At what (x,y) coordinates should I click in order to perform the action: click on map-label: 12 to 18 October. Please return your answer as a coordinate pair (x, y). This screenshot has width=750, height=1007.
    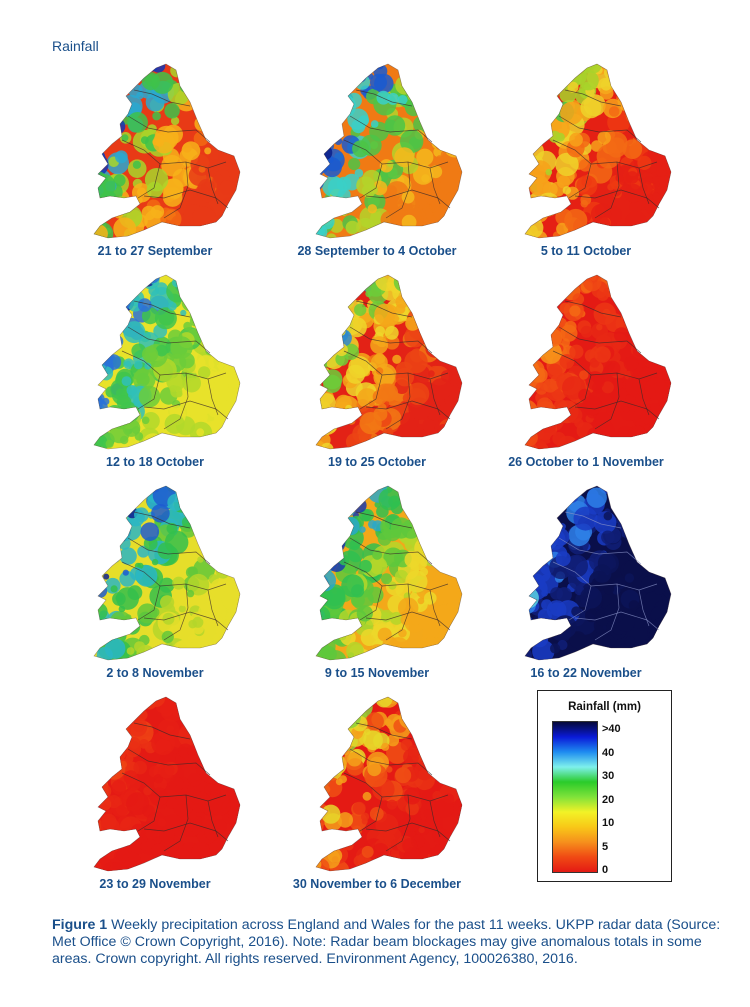
    Looking at the image, I should click on (155, 462).